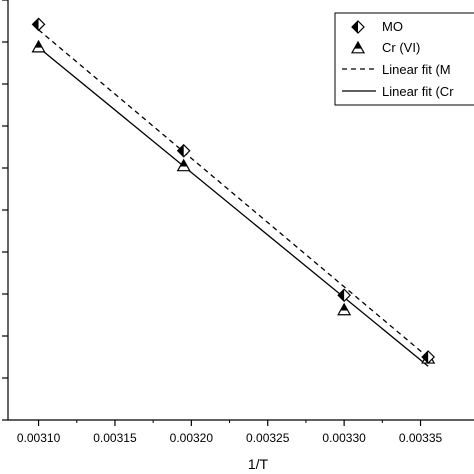 This screenshot has width=474, height=474. What do you see at coordinates (115, 438) in the screenshot?
I see `x-tick-label: 0.00315` at bounding box center [115, 438].